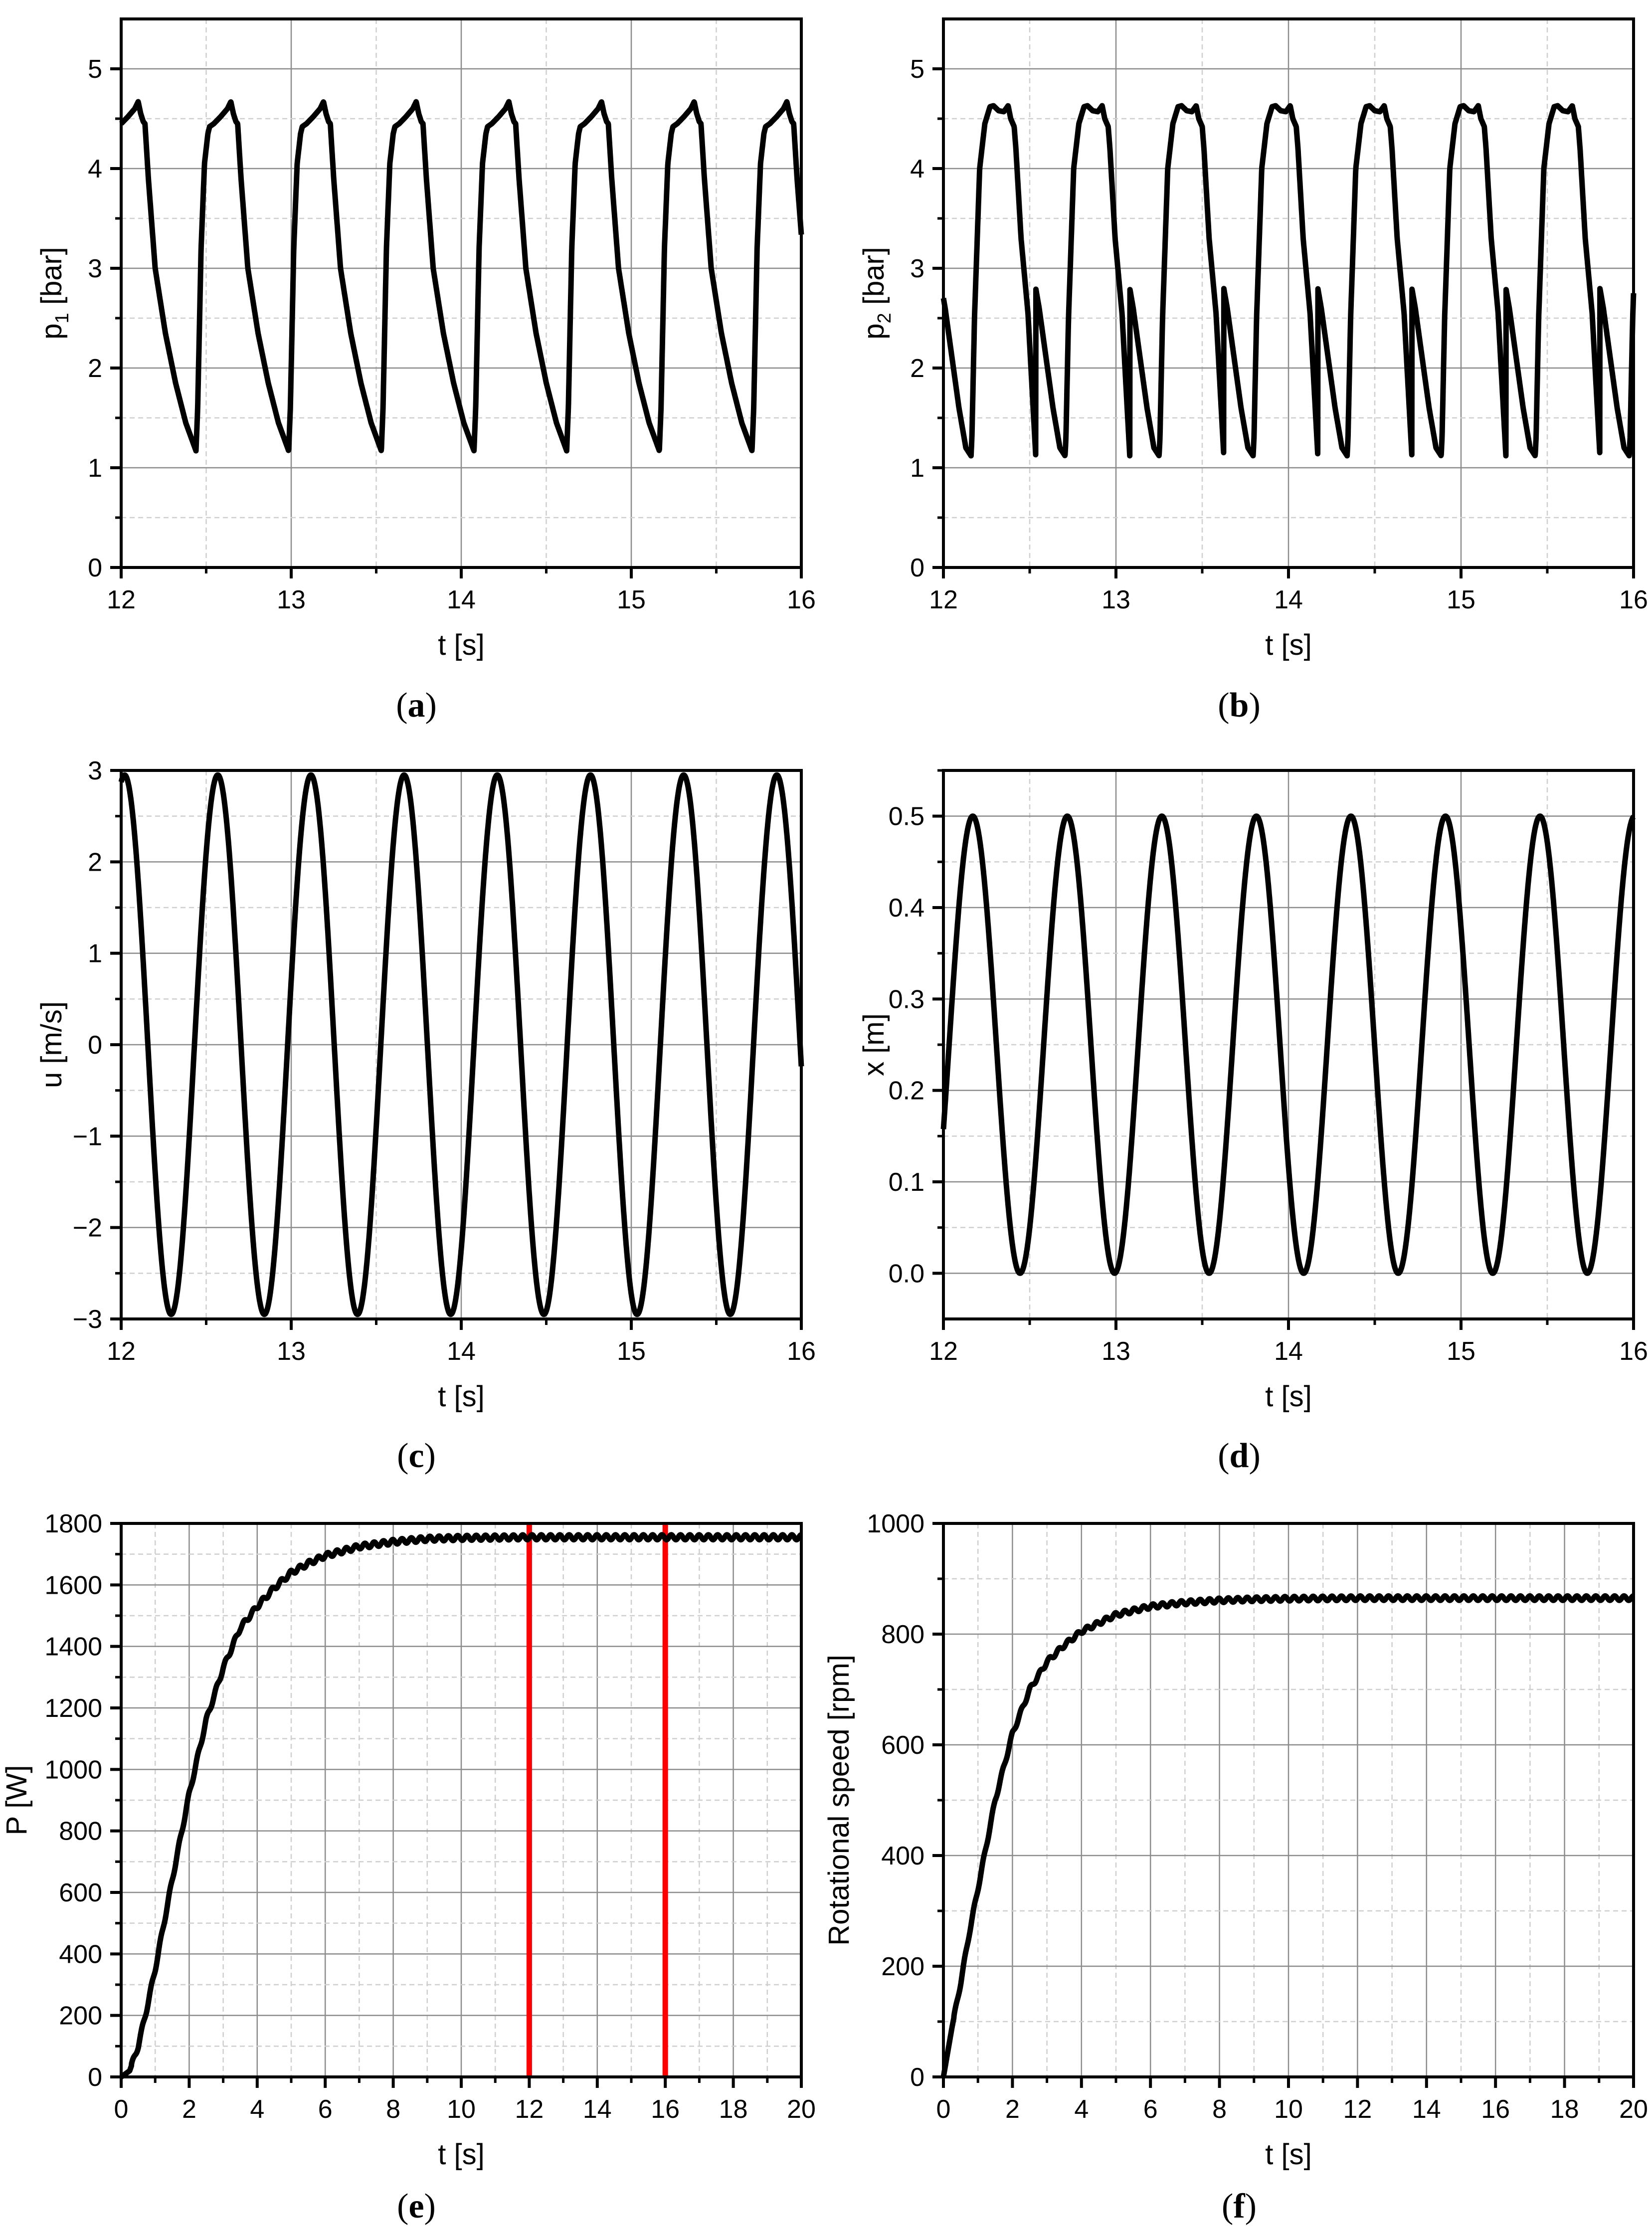 The image size is (1652, 2238). Describe the element at coordinates (87, 1228) in the screenshot. I see `y-tick-label: −2` at that location.